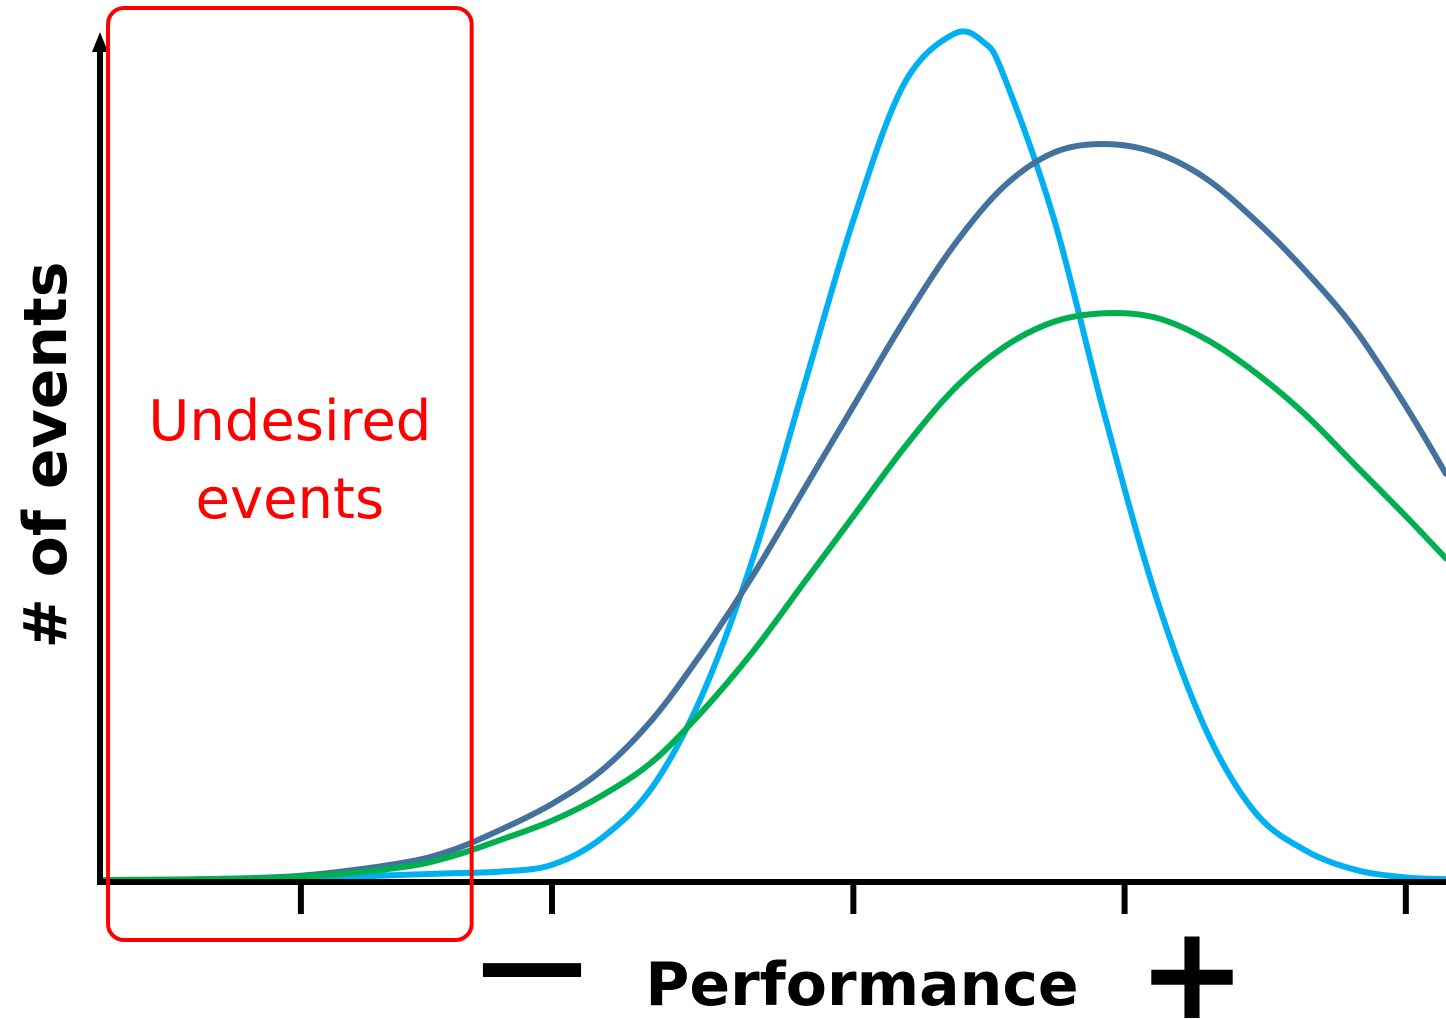 This screenshot has width=1446, height=1020. Describe the element at coordinates (532, 959) in the screenshot. I see `minus-label: —` at that location.